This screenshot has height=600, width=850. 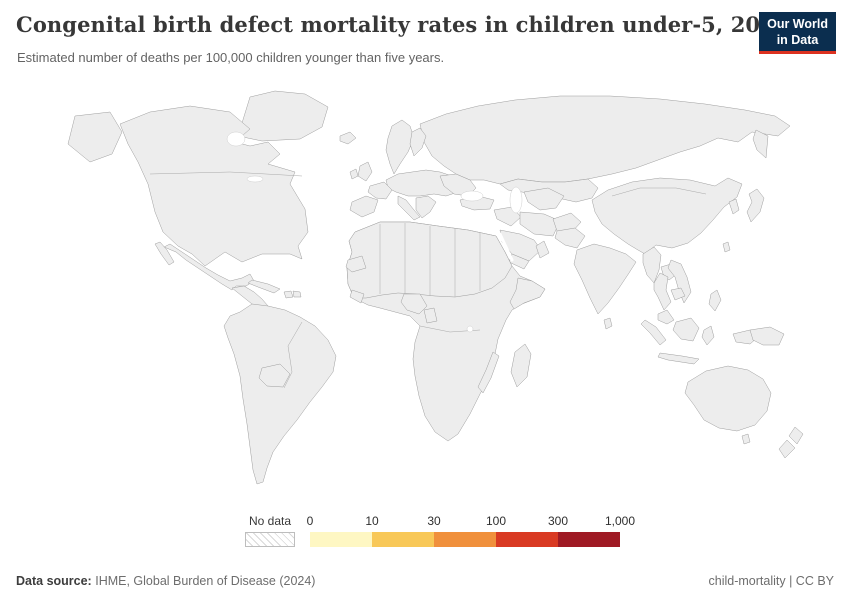 What do you see at coordinates (356, 264) in the screenshot?
I see `region-western-sahara` at bounding box center [356, 264].